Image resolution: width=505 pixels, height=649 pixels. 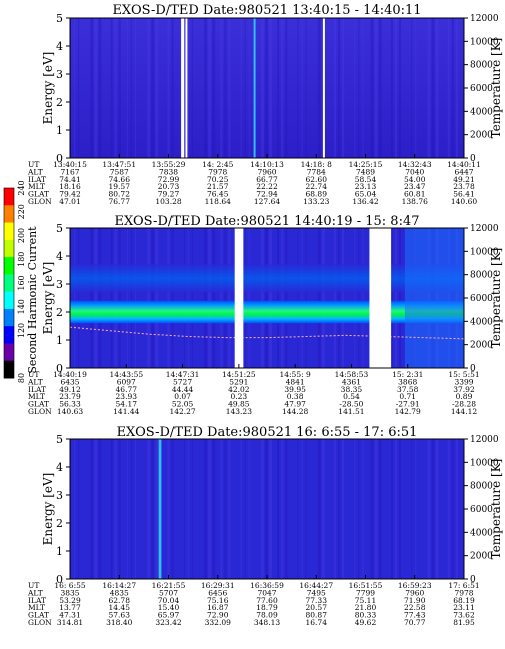 What do you see at coordinates (463, 585) in the screenshot?
I see `table-cell: 17: 6:51` at bounding box center [463, 585].